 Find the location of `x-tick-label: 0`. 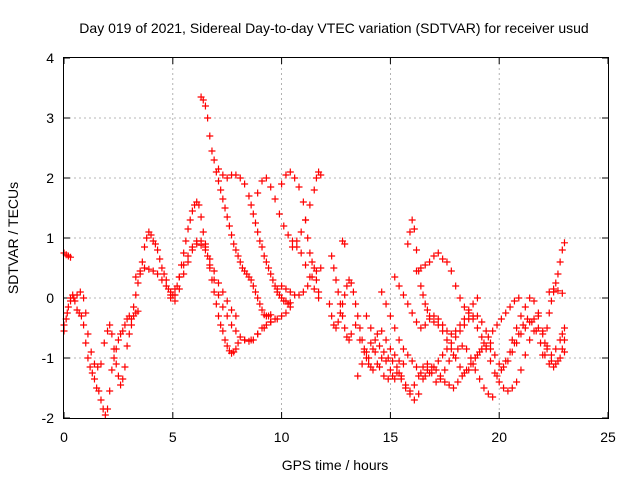

x-tick-label: 0 is located at coordinates (64, 437).